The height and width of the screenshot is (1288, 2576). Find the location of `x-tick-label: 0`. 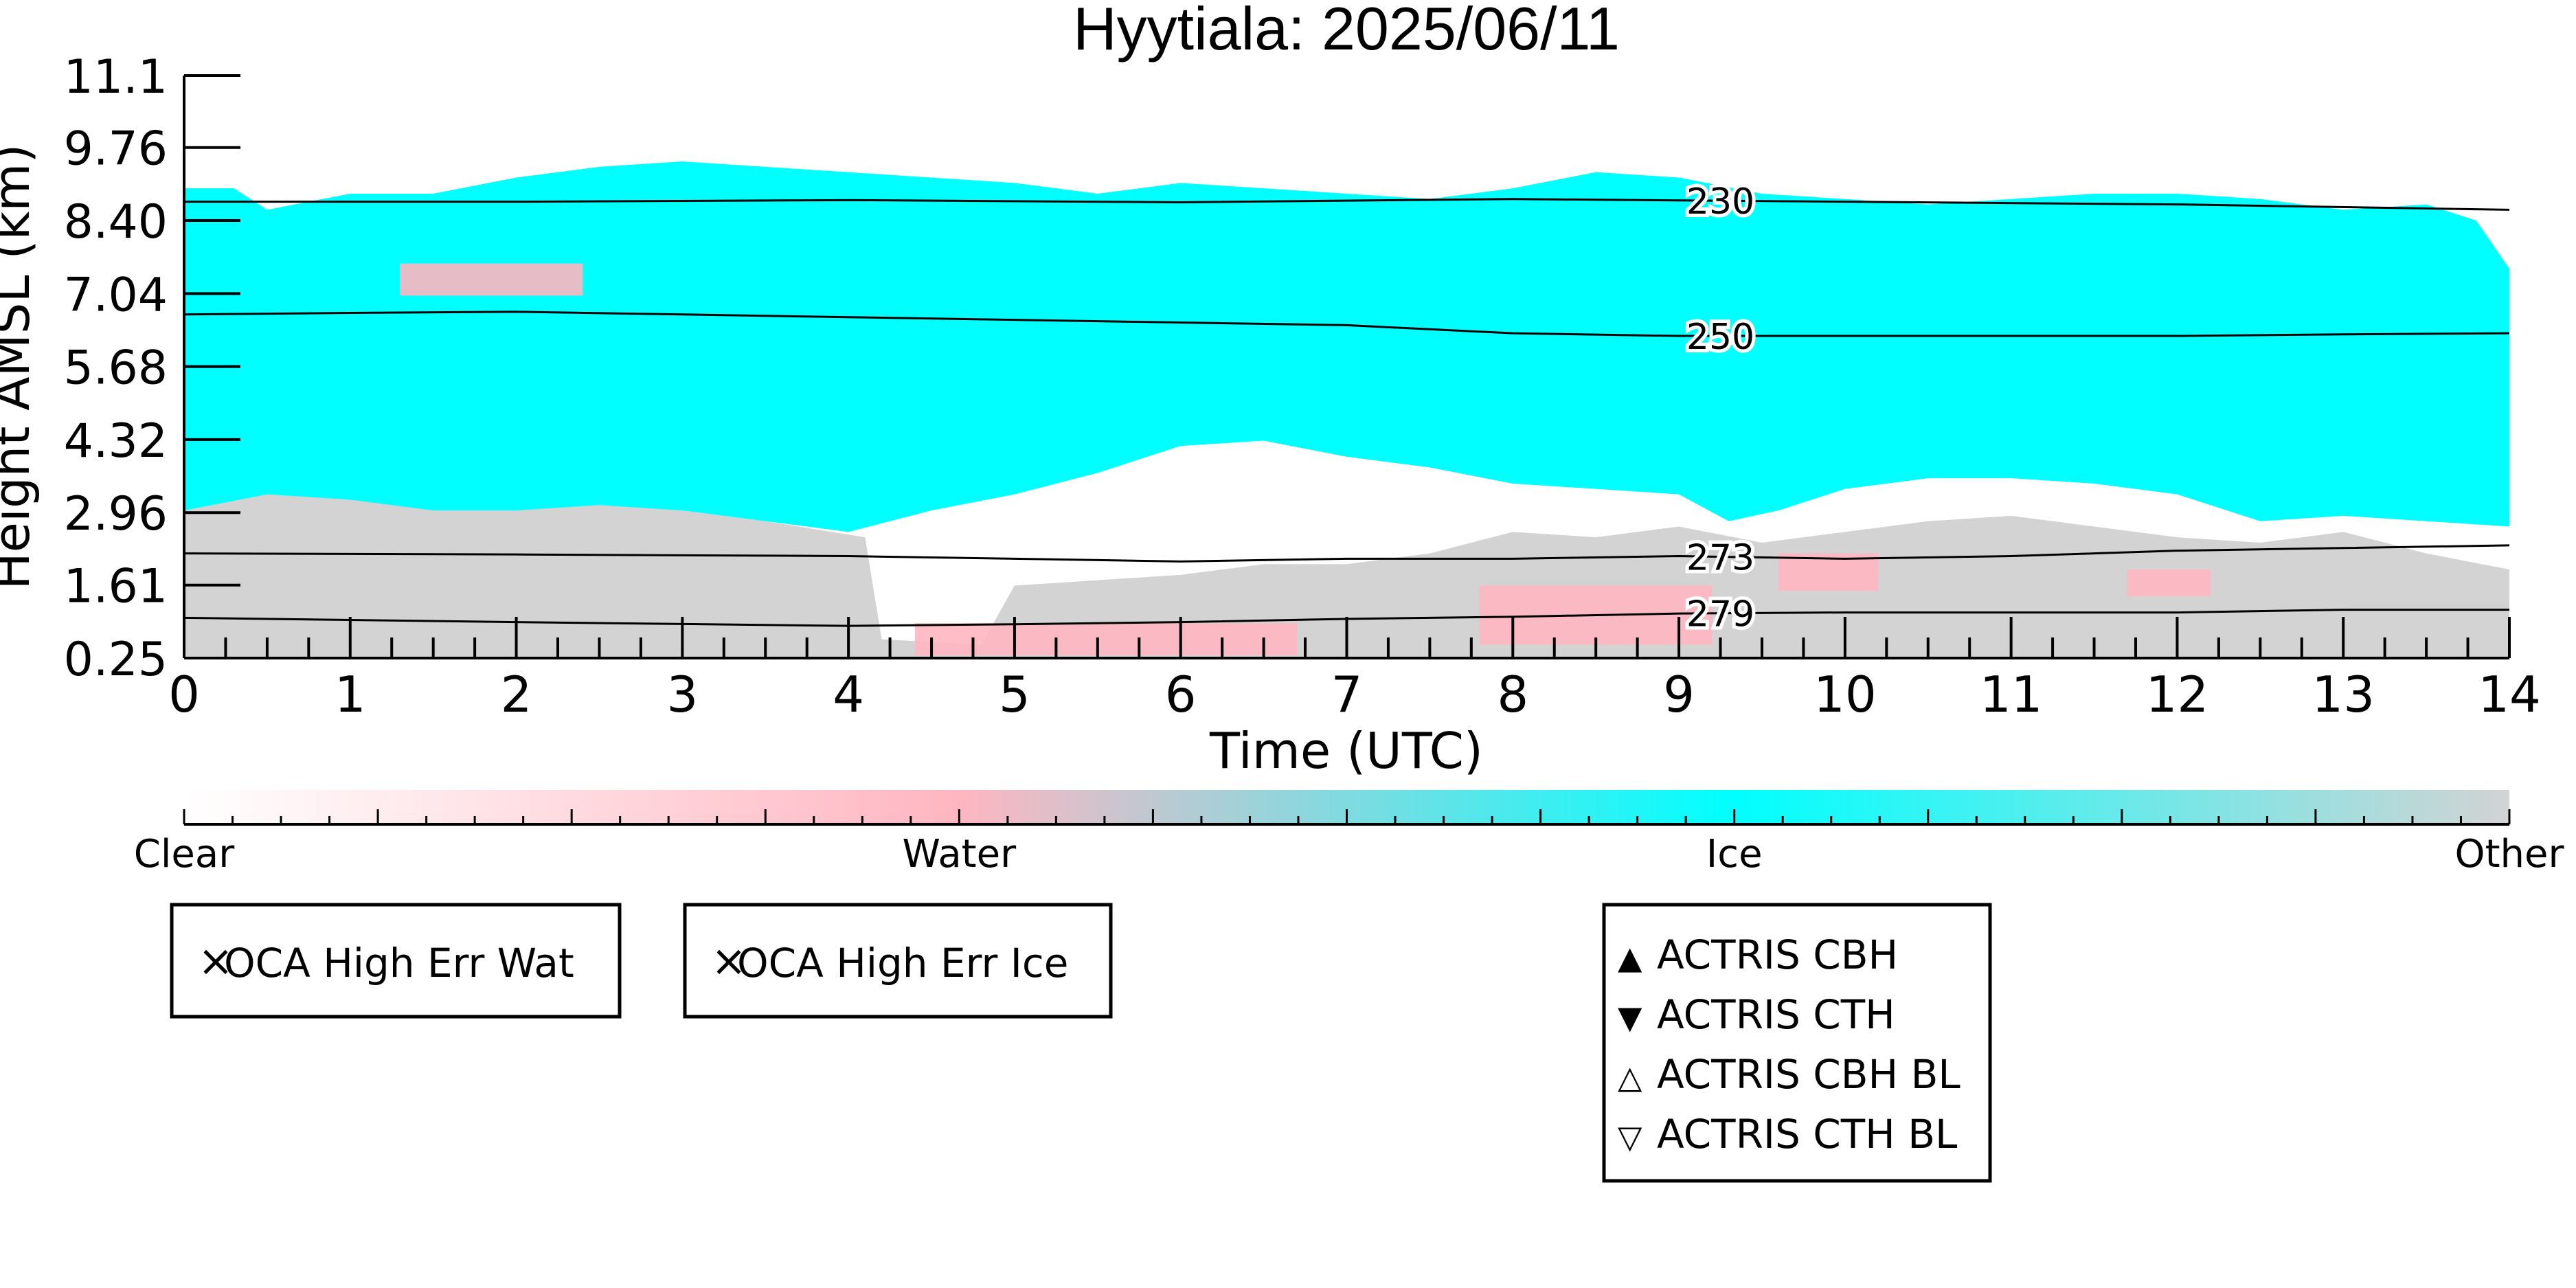

x-tick-label: 0 is located at coordinates (184, 694).